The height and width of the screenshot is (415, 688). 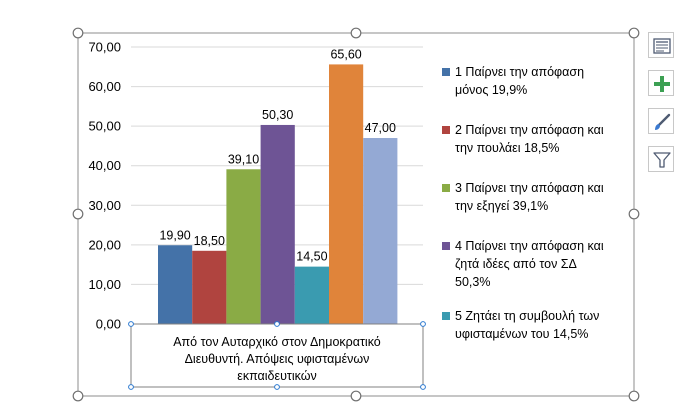 I want to click on legend-label: 1 Παίρνει την απόφαση, so click(x=519, y=72).